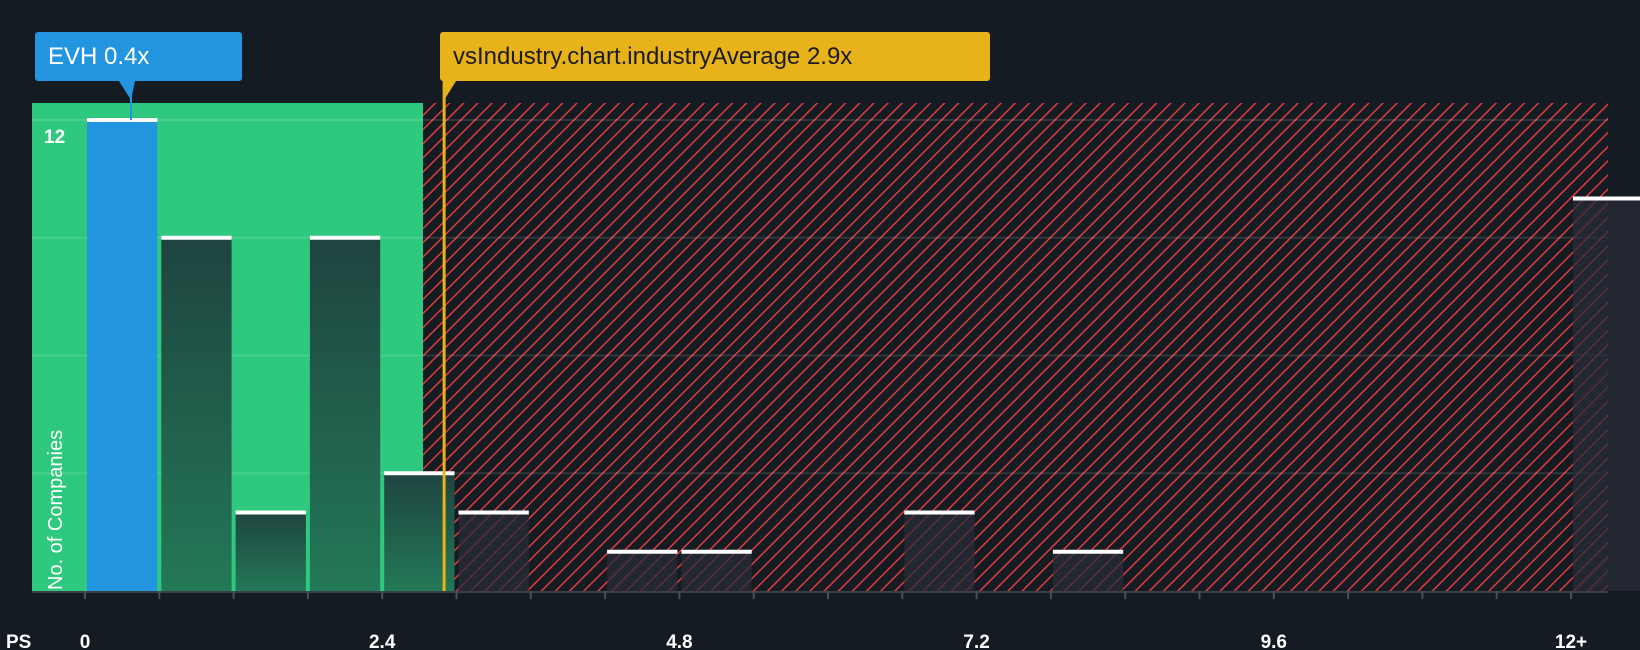  Describe the element at coordinates (127, 90) in the screenshot. I see `company-callout-pointer` at that location.